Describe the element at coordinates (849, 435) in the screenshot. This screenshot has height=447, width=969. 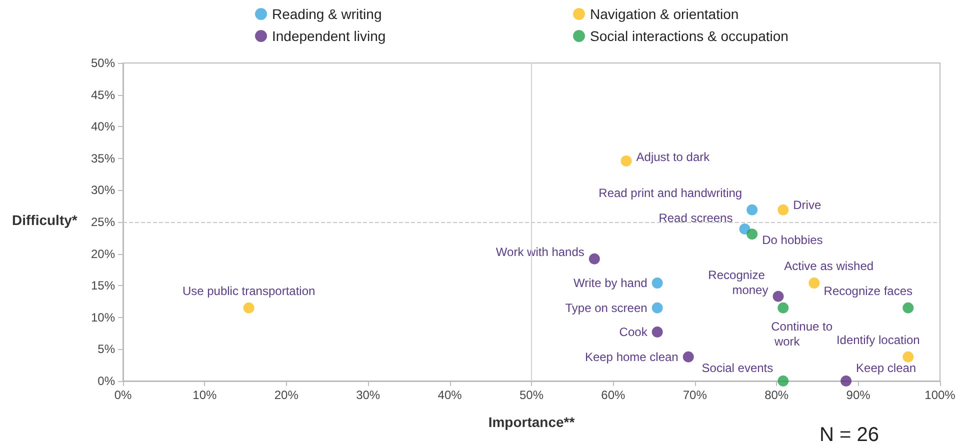
I see `text: N = 26` at that location.